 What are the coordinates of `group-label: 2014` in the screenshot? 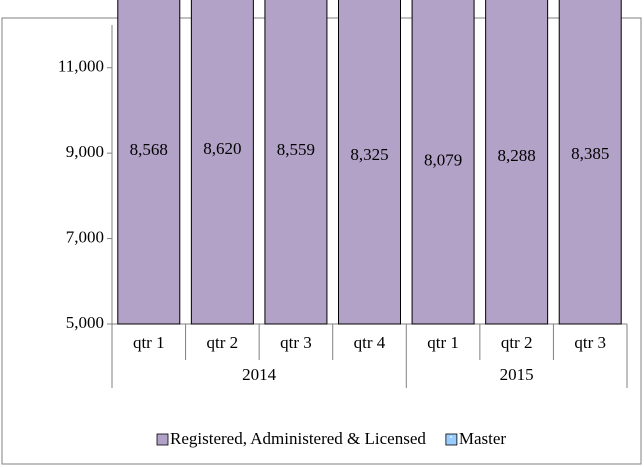 It's located at (259, 374).